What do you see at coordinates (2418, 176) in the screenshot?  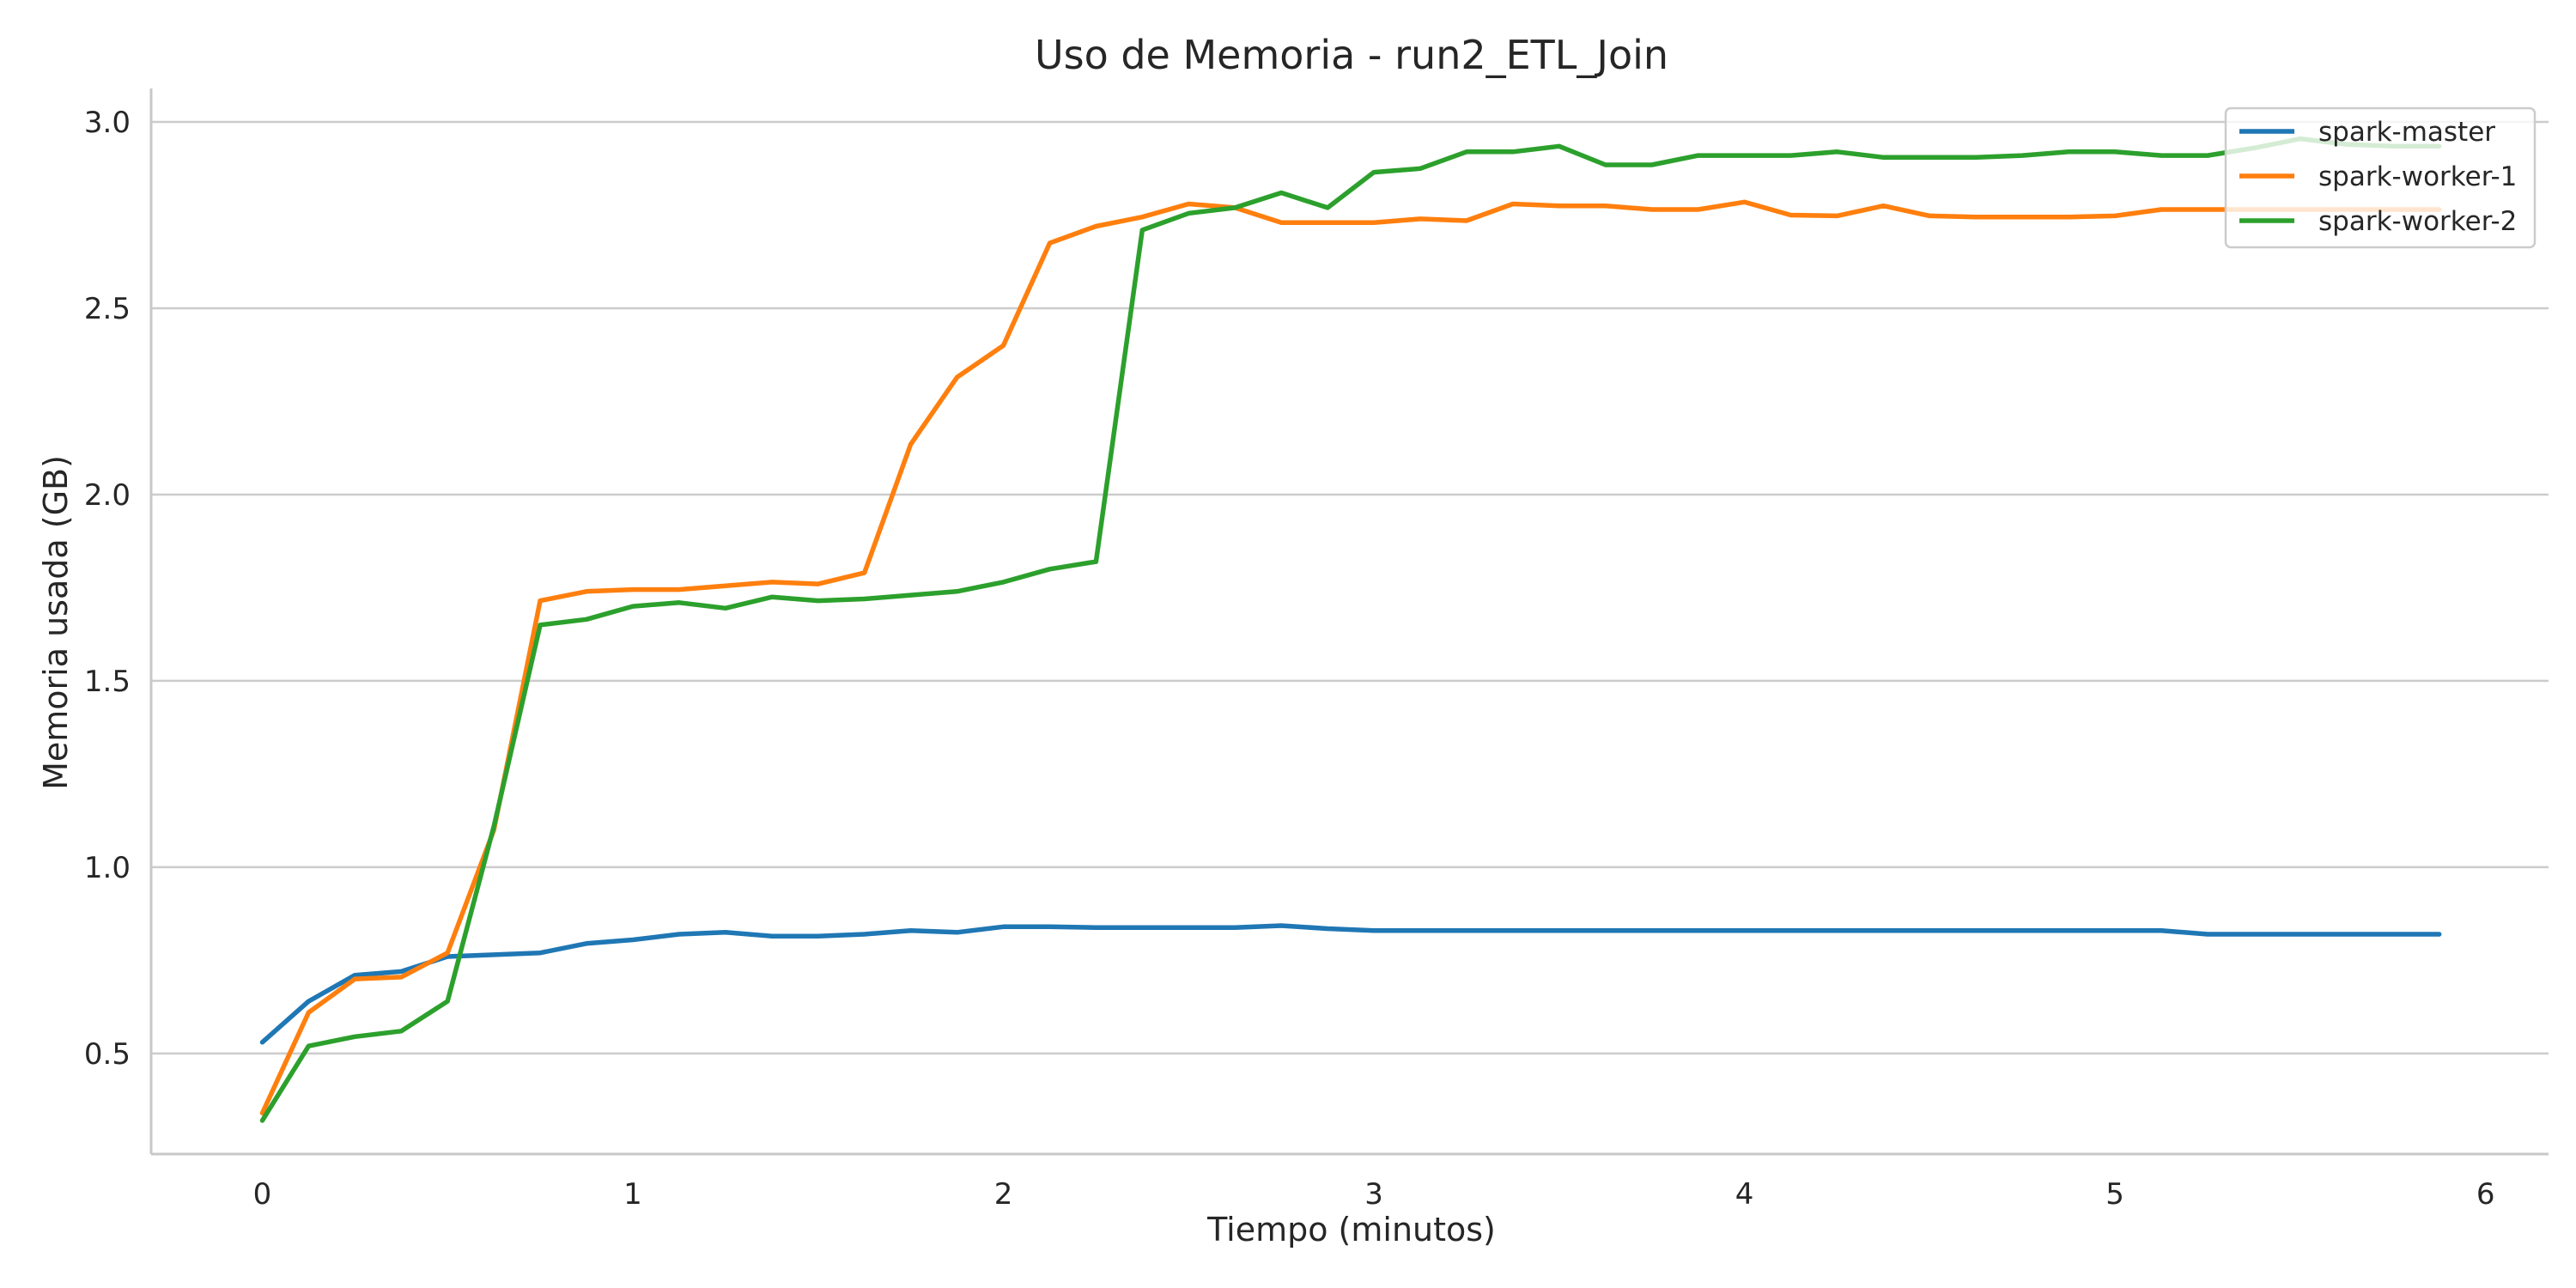 I see `legend-entry: spark-worker-1` at bounding box center [2418, 176].